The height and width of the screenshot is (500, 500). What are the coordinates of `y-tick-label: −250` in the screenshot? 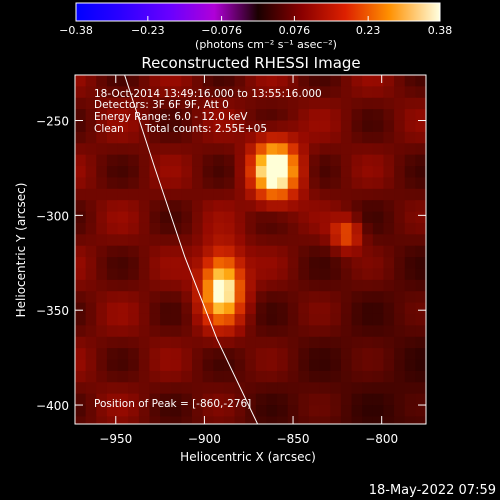 It's located at (52, 122).